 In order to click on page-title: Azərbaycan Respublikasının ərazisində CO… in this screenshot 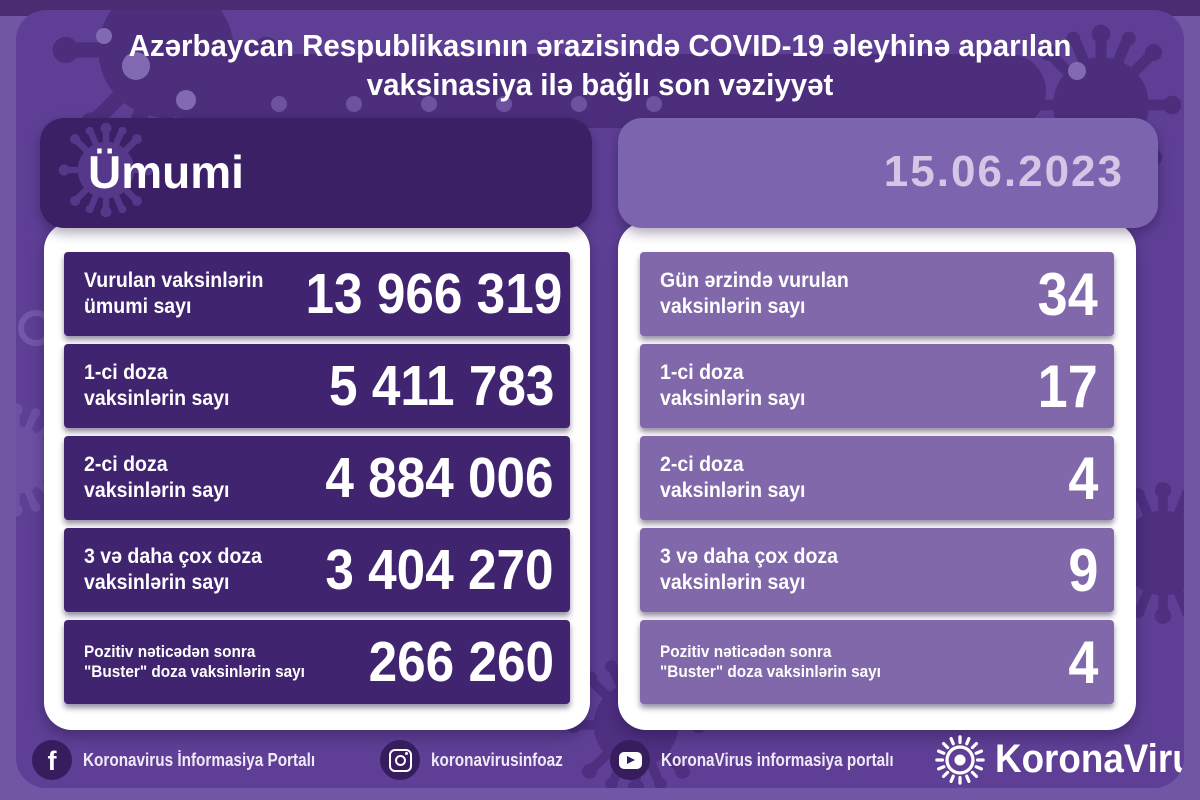, I will do `click(600, 65)`.